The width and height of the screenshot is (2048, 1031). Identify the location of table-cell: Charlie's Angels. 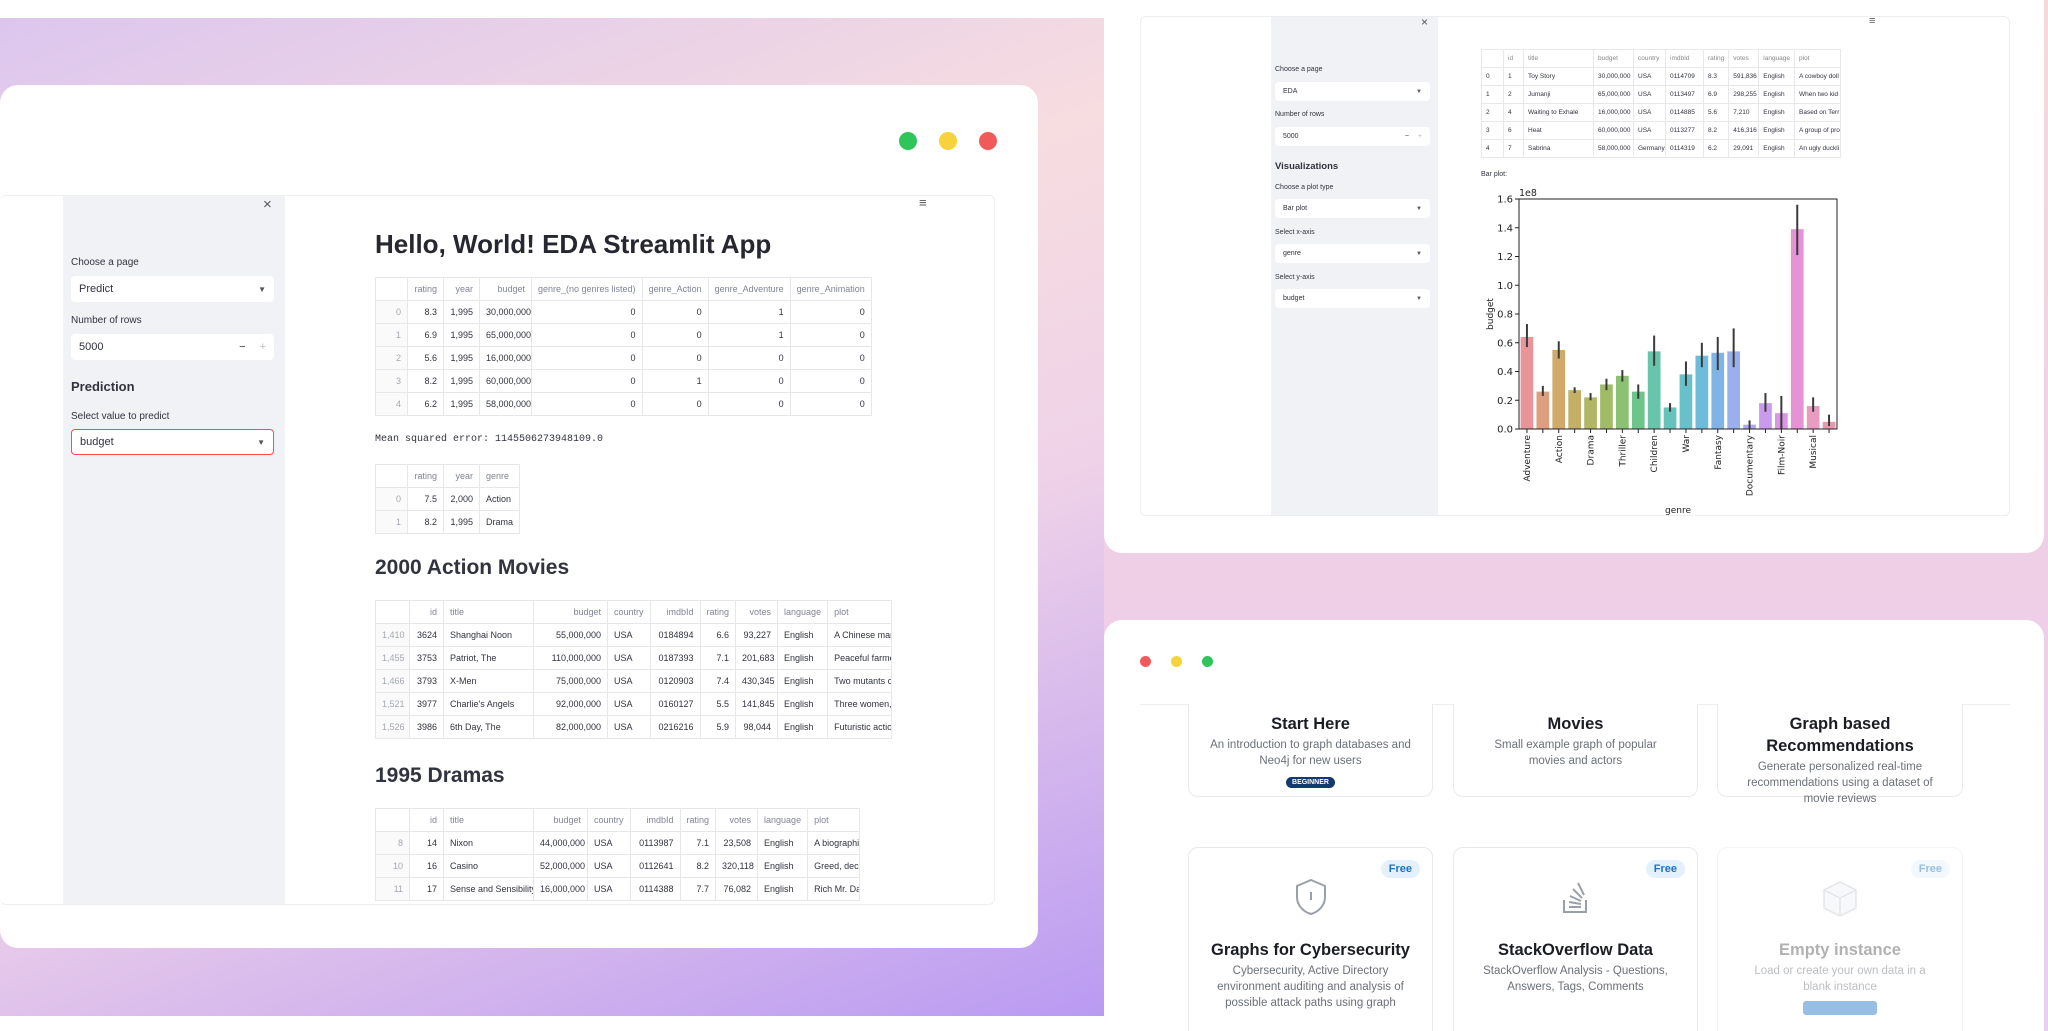
(488, 704).